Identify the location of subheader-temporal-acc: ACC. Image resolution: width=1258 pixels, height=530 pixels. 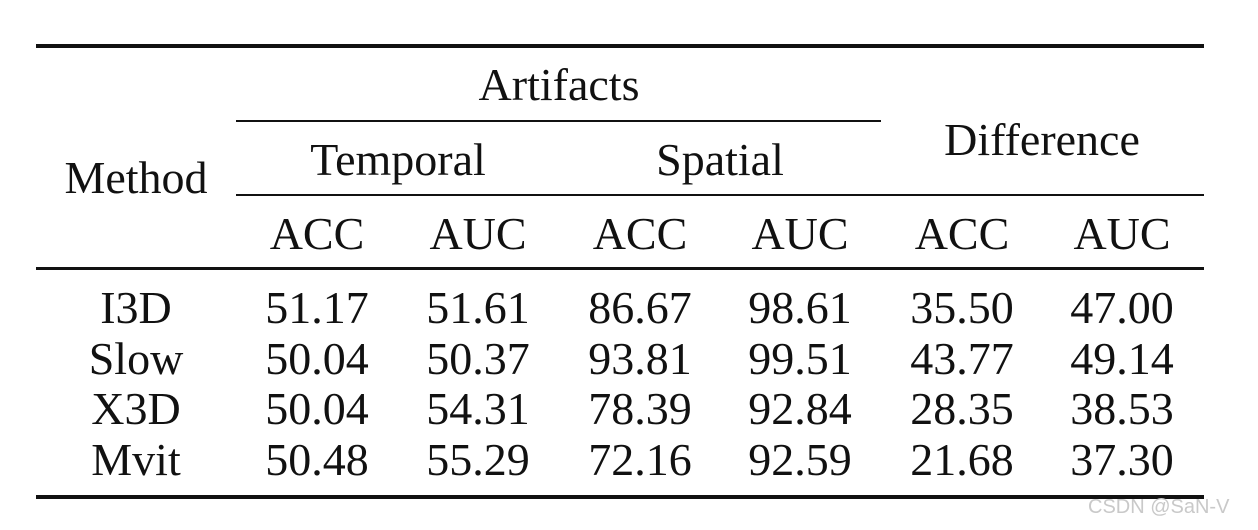
(317, 233).